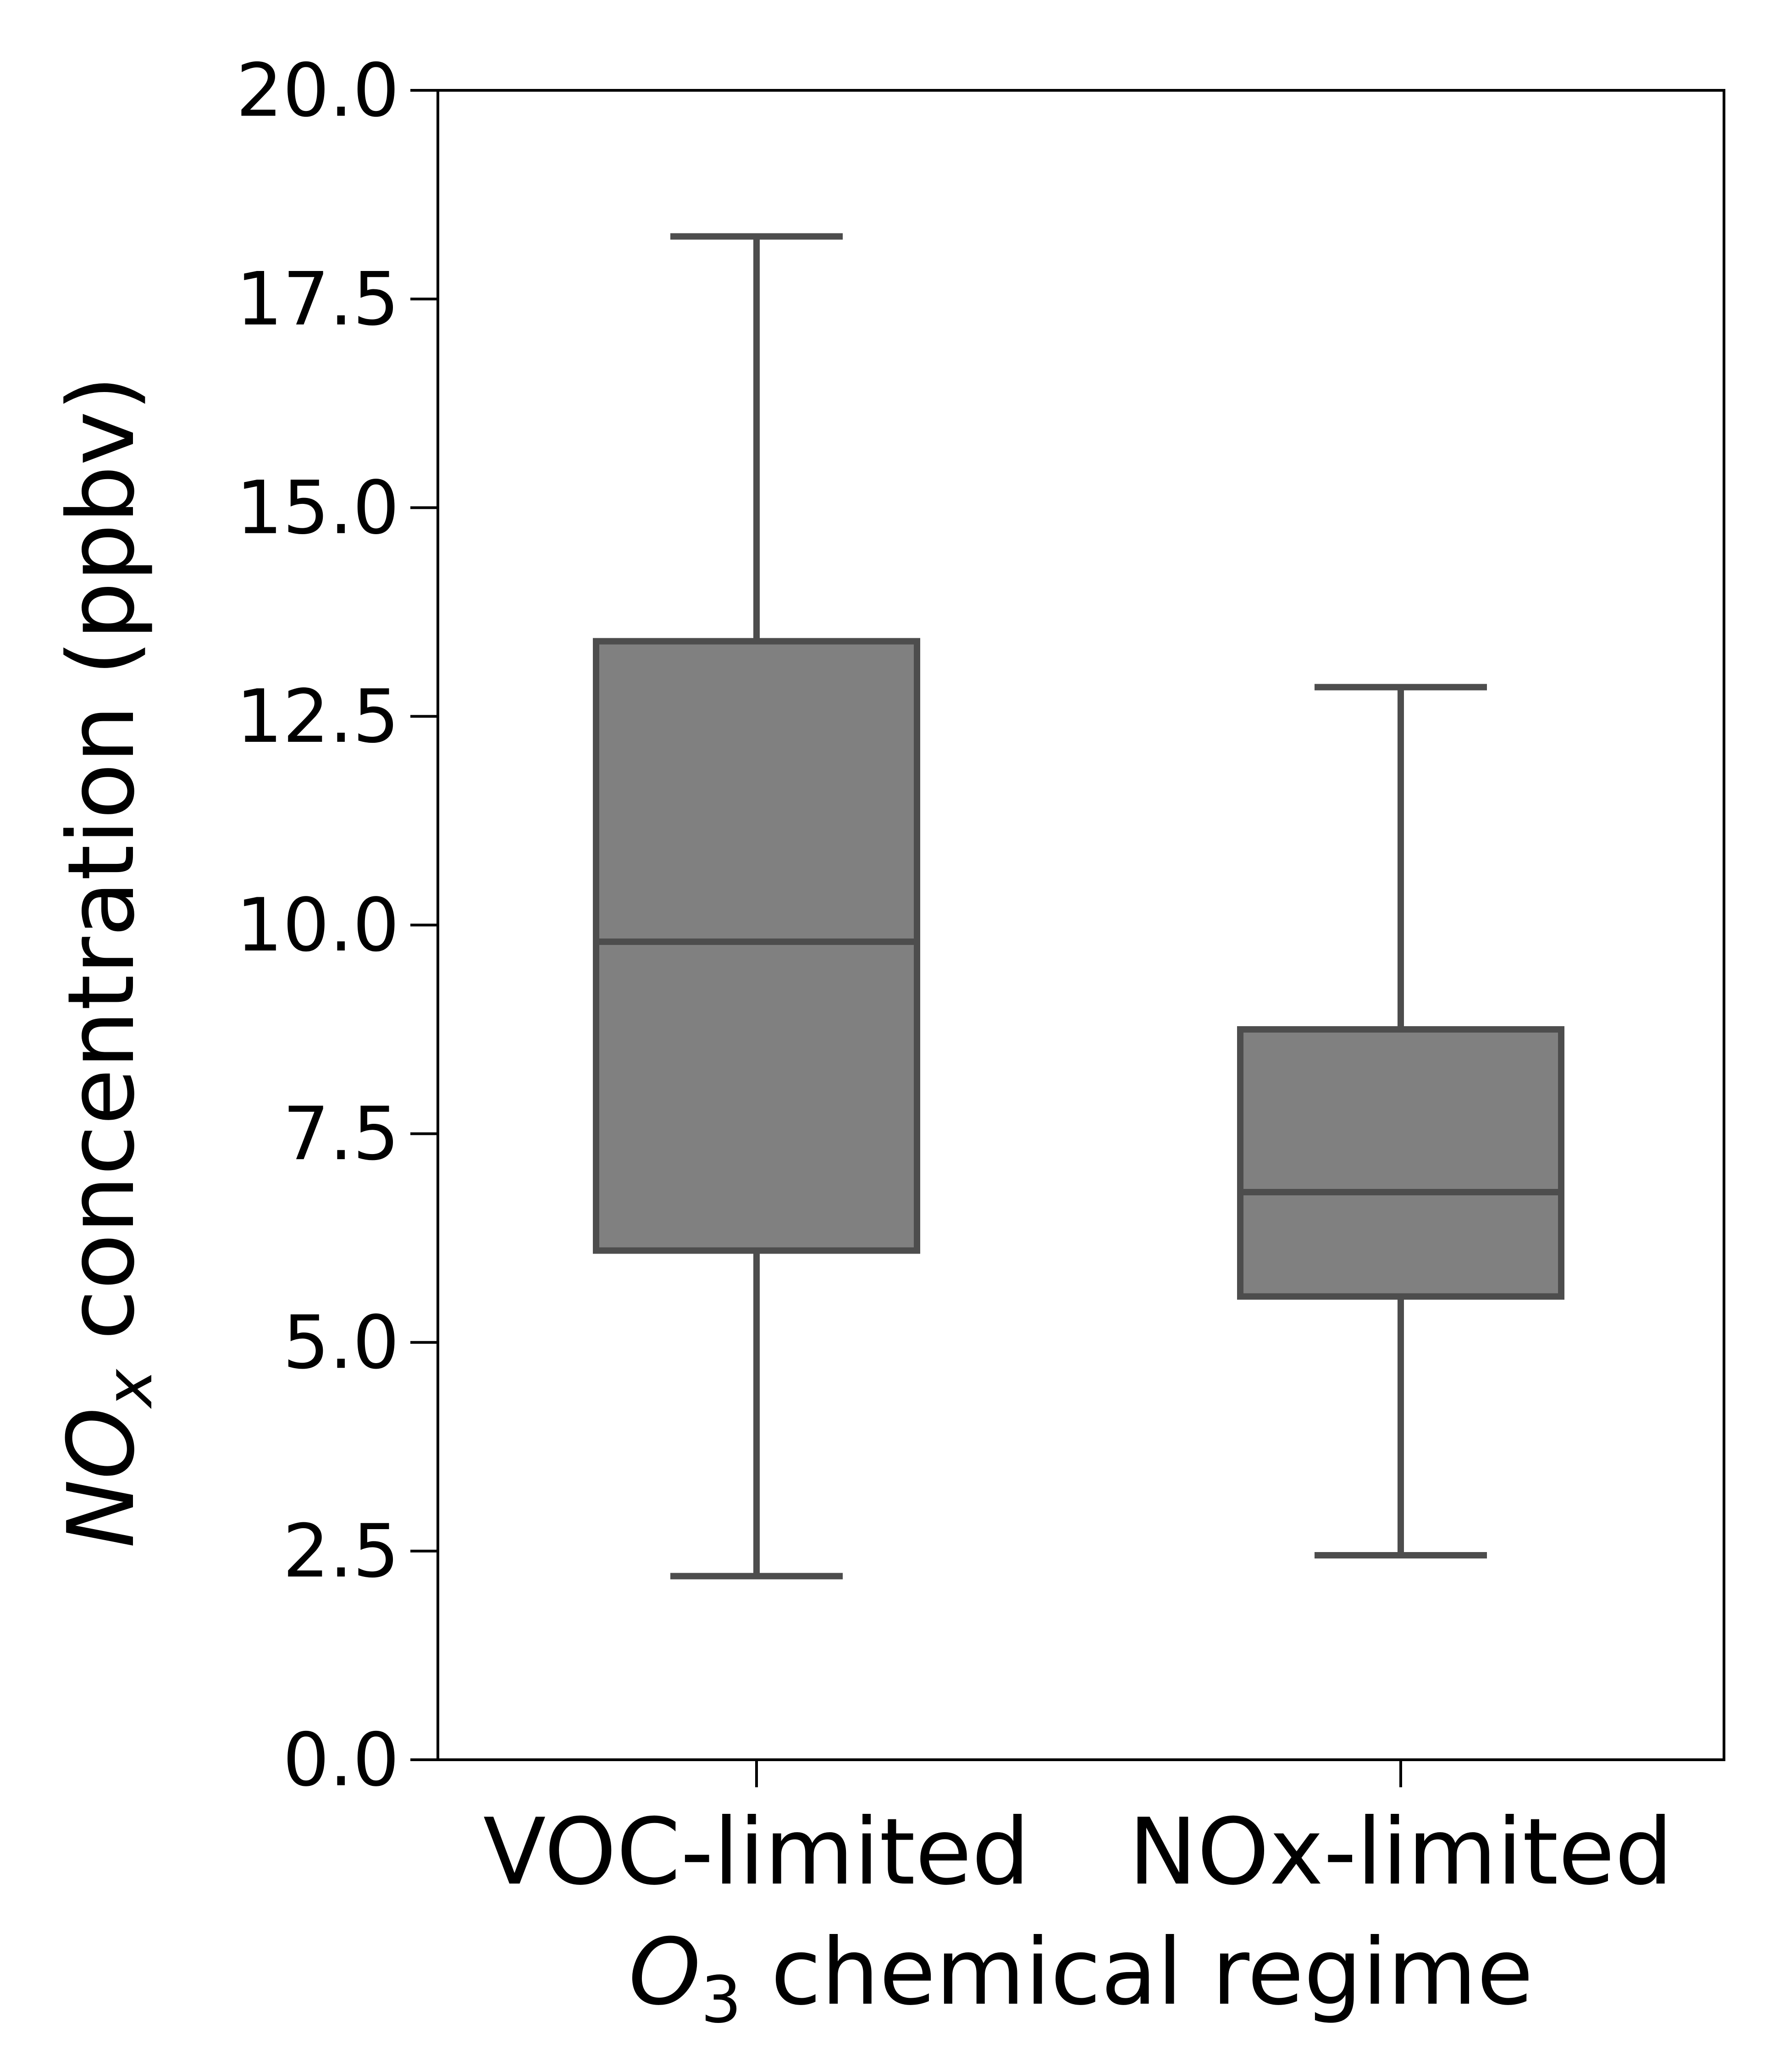 The width and height of the screenshot is (1768, 2072). What do you see at coordinates (317, 508) in the screenshot?
I see `y-tick-label: 15.0` at bounding box center [317, 508].